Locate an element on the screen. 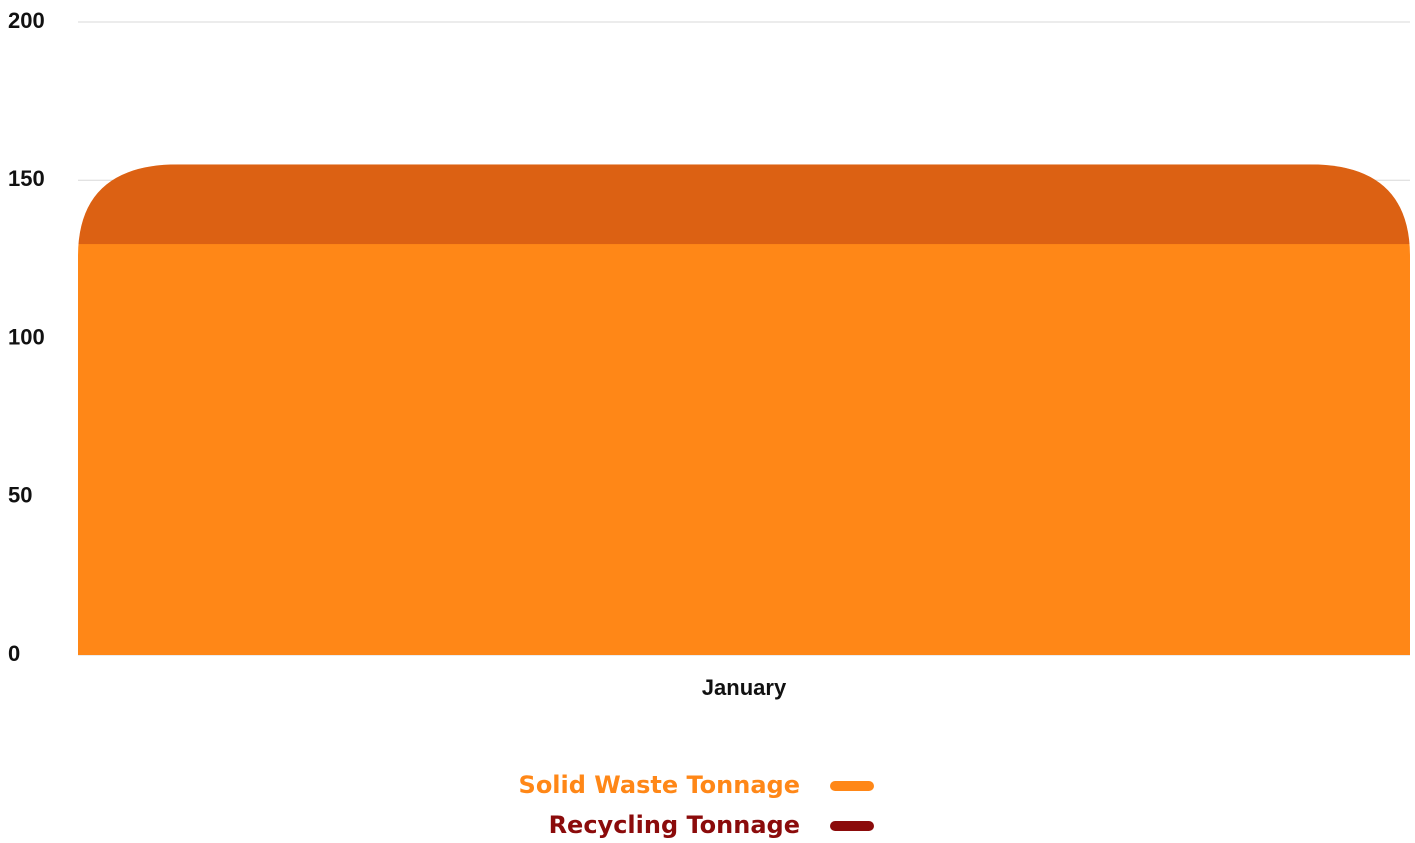 The image size is (1415, 843). legend-label: Solid Waste Tonnage is located at coordinates (659, 785).